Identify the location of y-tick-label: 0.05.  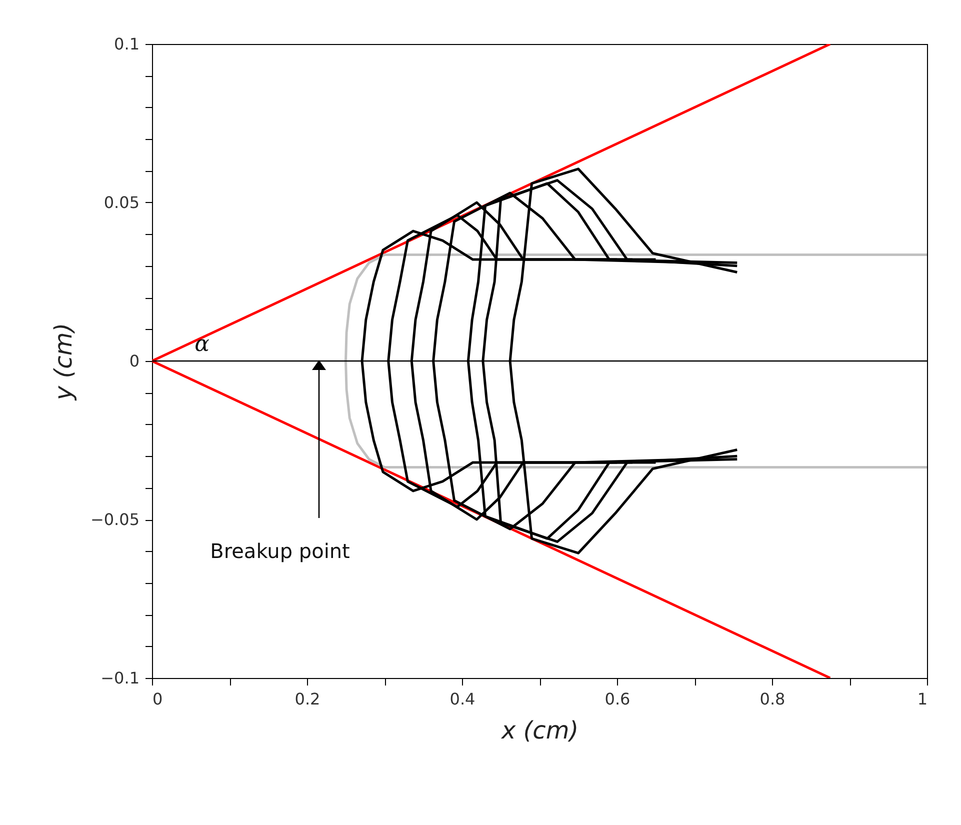
(122, 202).